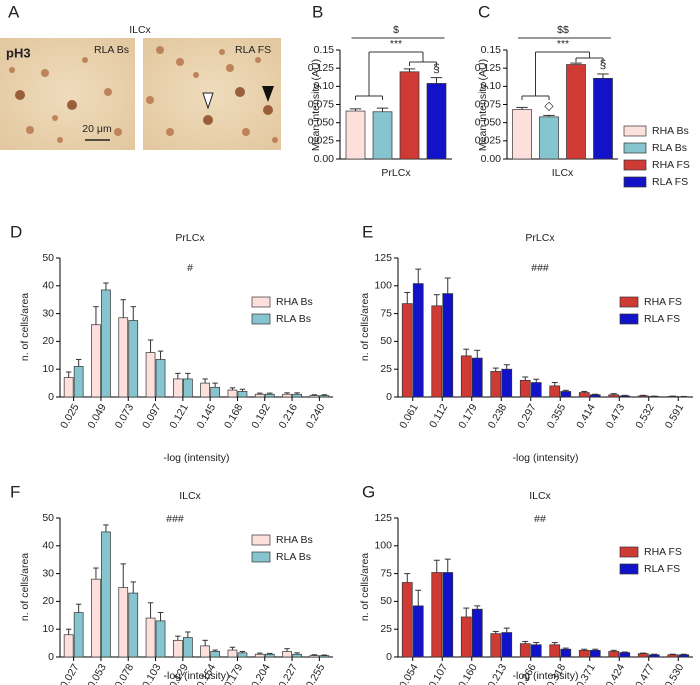 The height and width of the screenshot is (685, 700). Describe the element at coordinates (190, 268) in the screenshot. I see `annotation: #` at that location.